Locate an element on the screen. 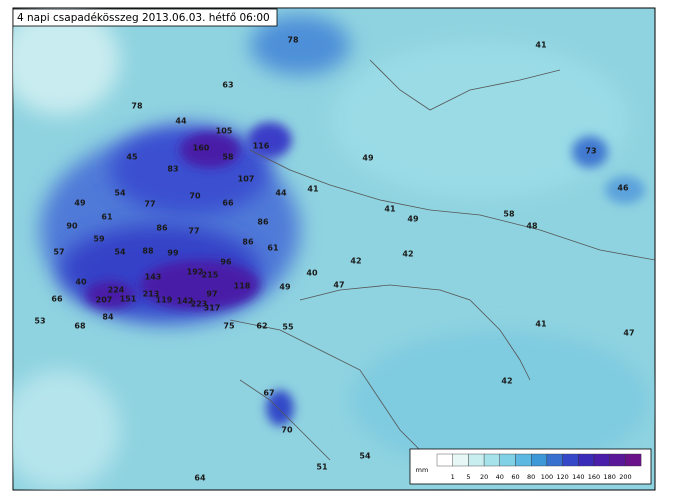 The width and height of the screenshot is (673, 502). legend: mm 1 5 20 40 60 80 100 120 140 160 180 200 is located at coordinates (530, 466).